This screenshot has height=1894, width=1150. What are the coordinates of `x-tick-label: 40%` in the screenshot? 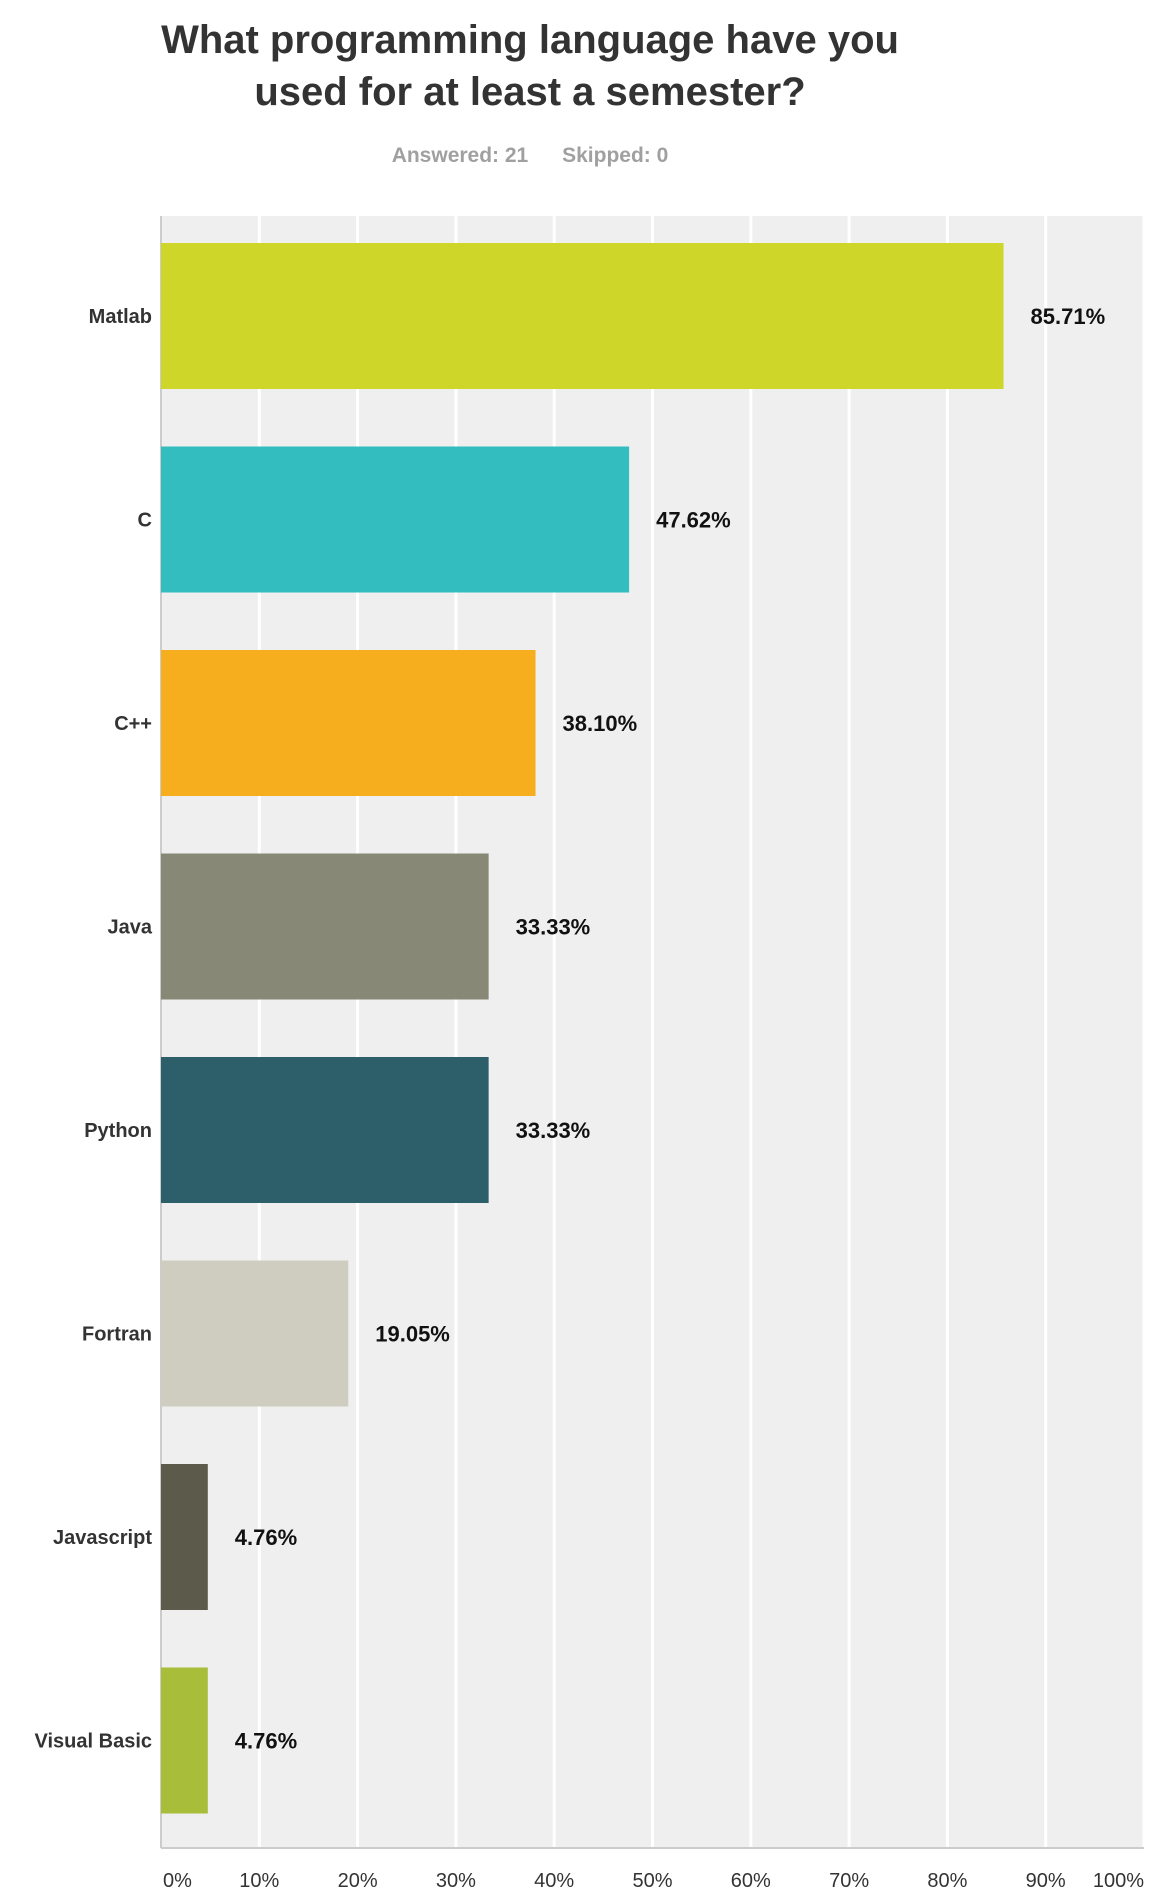 It's located at (554, 1881).